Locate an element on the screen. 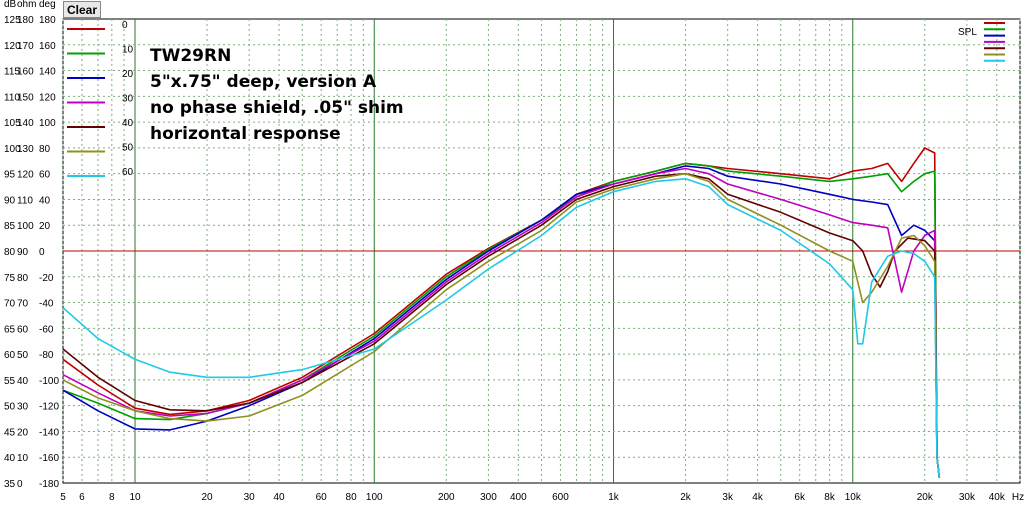 This screenshot has width=1035, height=508. legend-spl-label: SPL is located at coordinates (967, 32).